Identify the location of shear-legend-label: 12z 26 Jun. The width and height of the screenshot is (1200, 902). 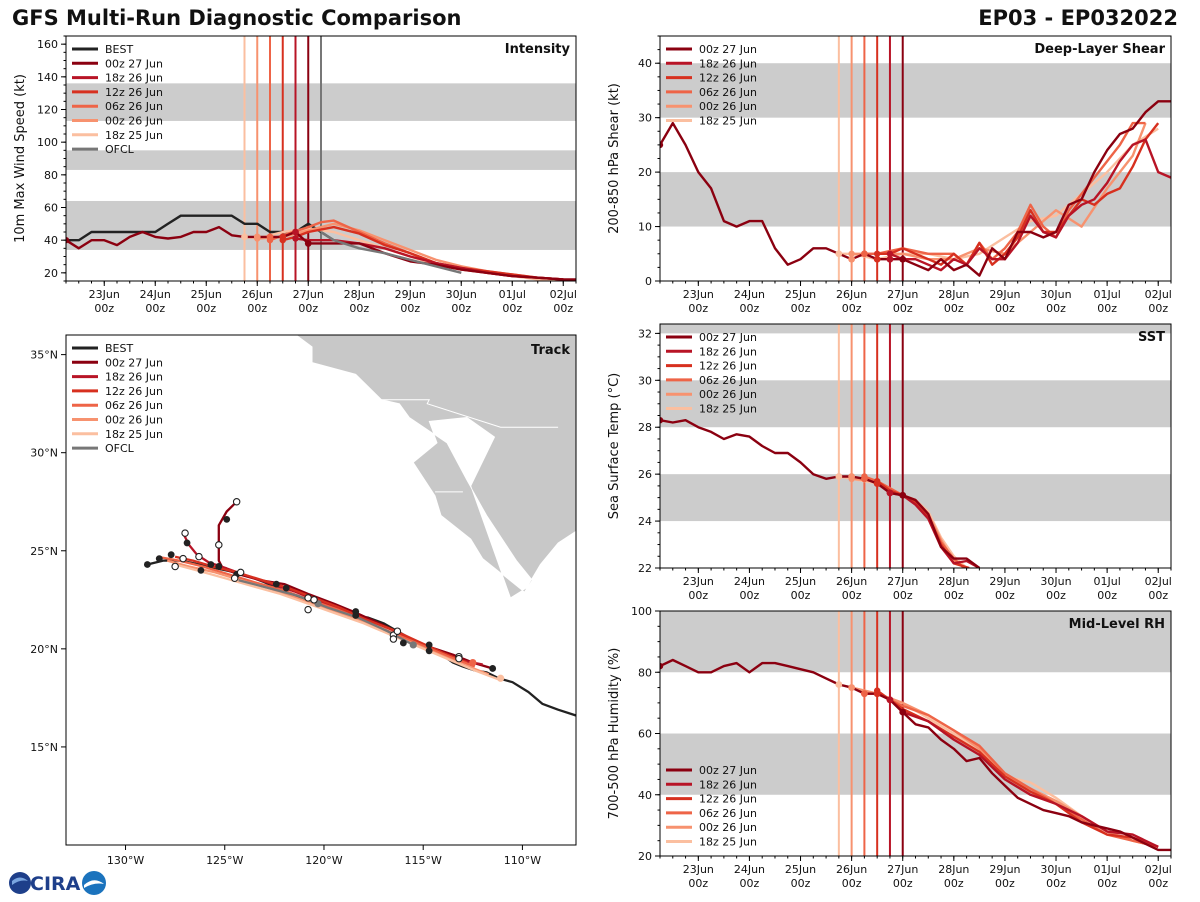
(728, 78).